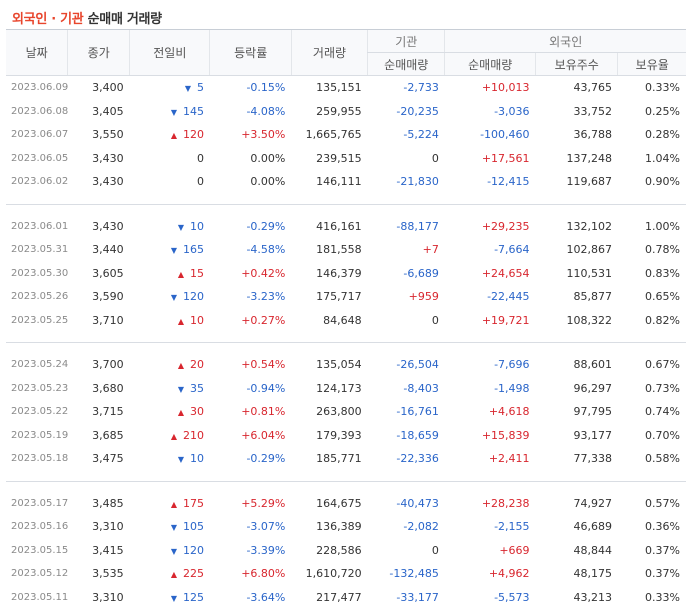 The width and height of the screenshot is (698, 609). What do you see at coordinates (490, 88) in the screenshot?
I see `cell-foreign-net: +10,013` at bounding box center [490, 88].